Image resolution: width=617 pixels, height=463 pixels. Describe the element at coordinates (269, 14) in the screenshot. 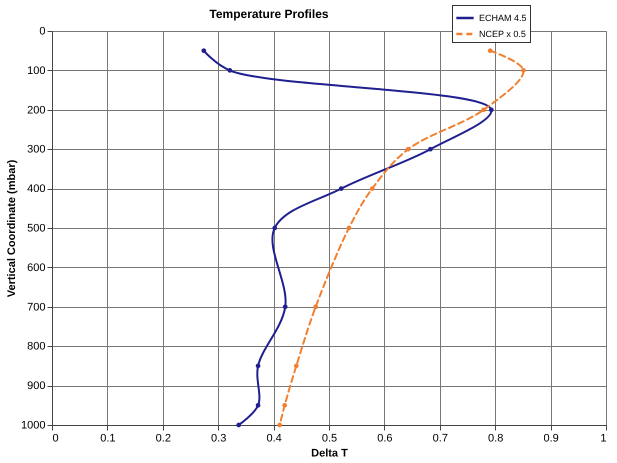

I see `chart-title: Temperature Profiles` at that location.